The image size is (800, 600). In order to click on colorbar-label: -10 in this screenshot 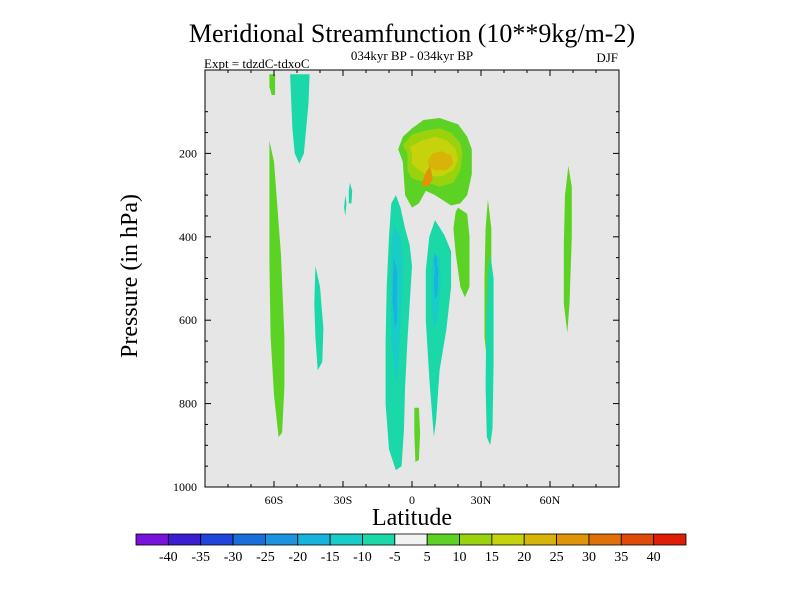, I will do `click(362, 557)`.